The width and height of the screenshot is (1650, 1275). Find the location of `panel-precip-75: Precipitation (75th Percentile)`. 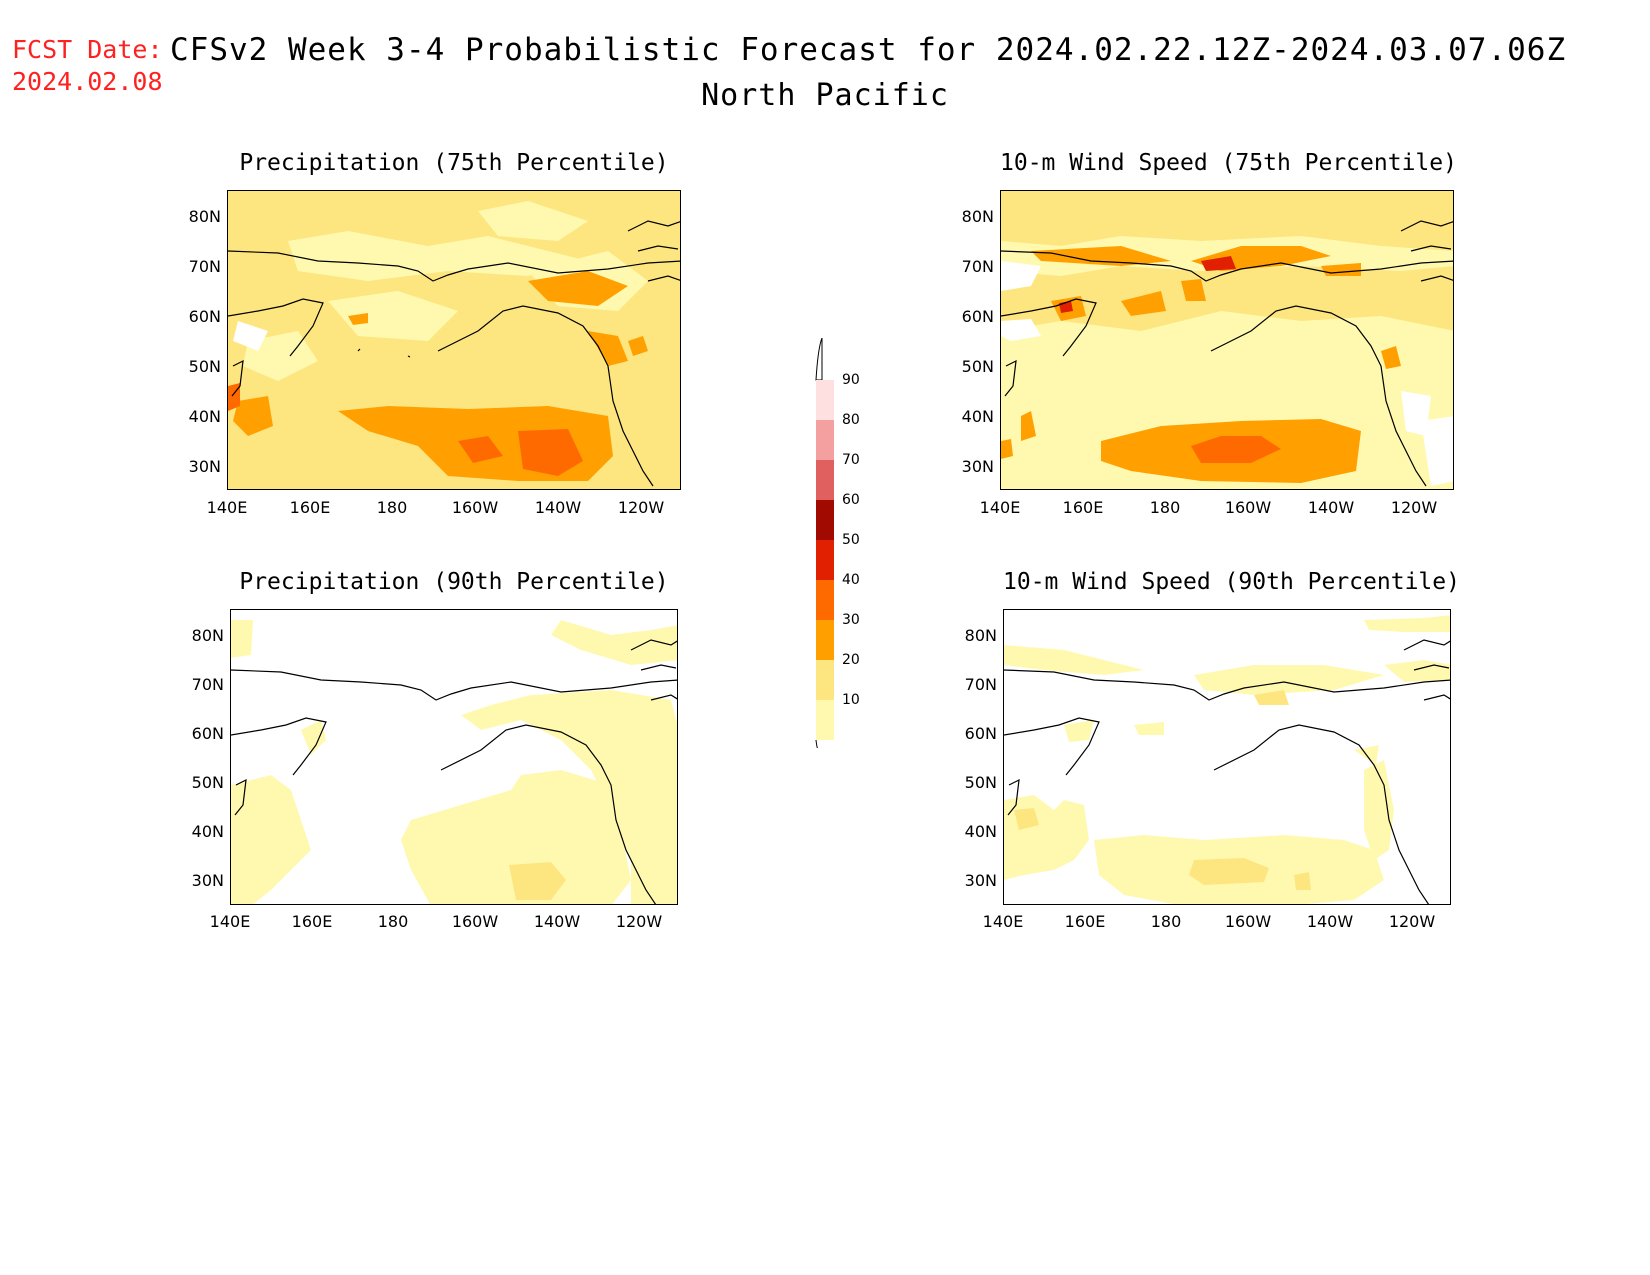

panel-precip-75: Precipitation (75th Percentile) is located at coordinates (435, 333).